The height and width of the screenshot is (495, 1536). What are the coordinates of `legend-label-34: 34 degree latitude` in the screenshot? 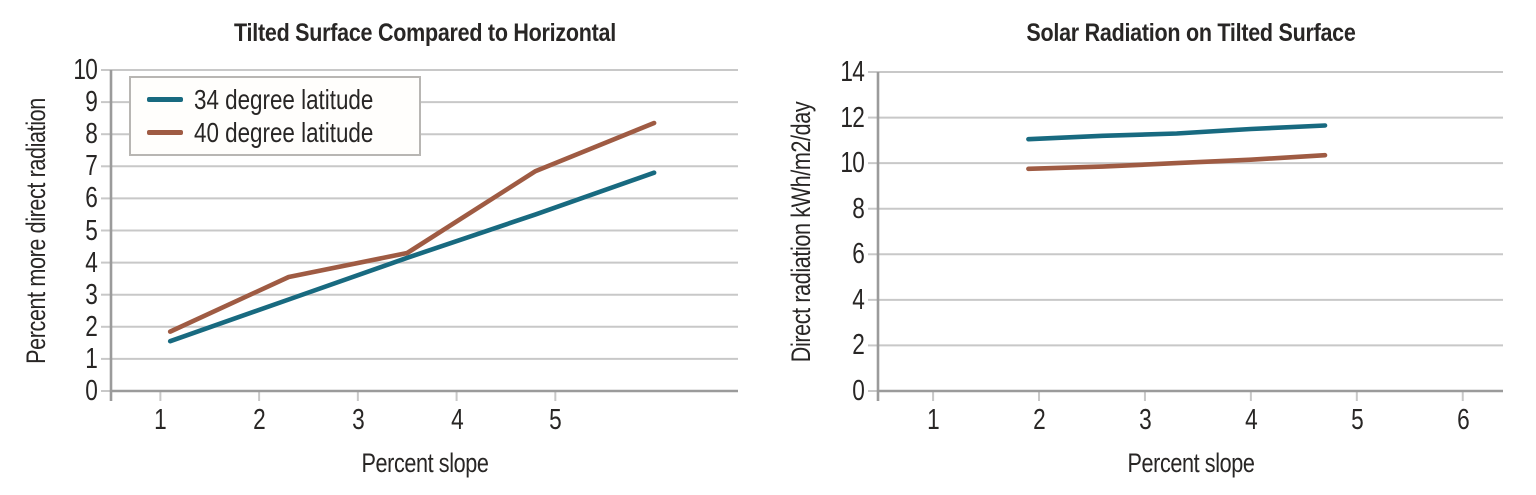 It's located at (284, 99).